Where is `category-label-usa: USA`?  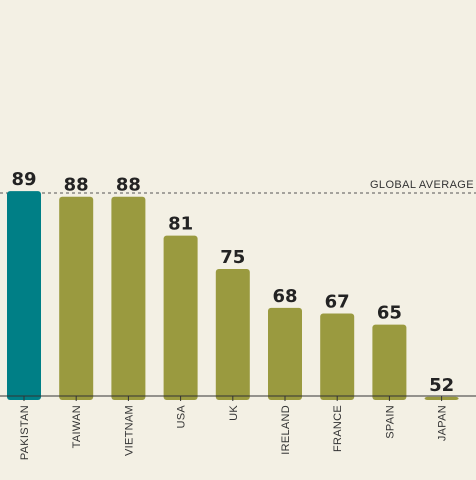 category-label-usa: USA is located at coordinates (182, 417).